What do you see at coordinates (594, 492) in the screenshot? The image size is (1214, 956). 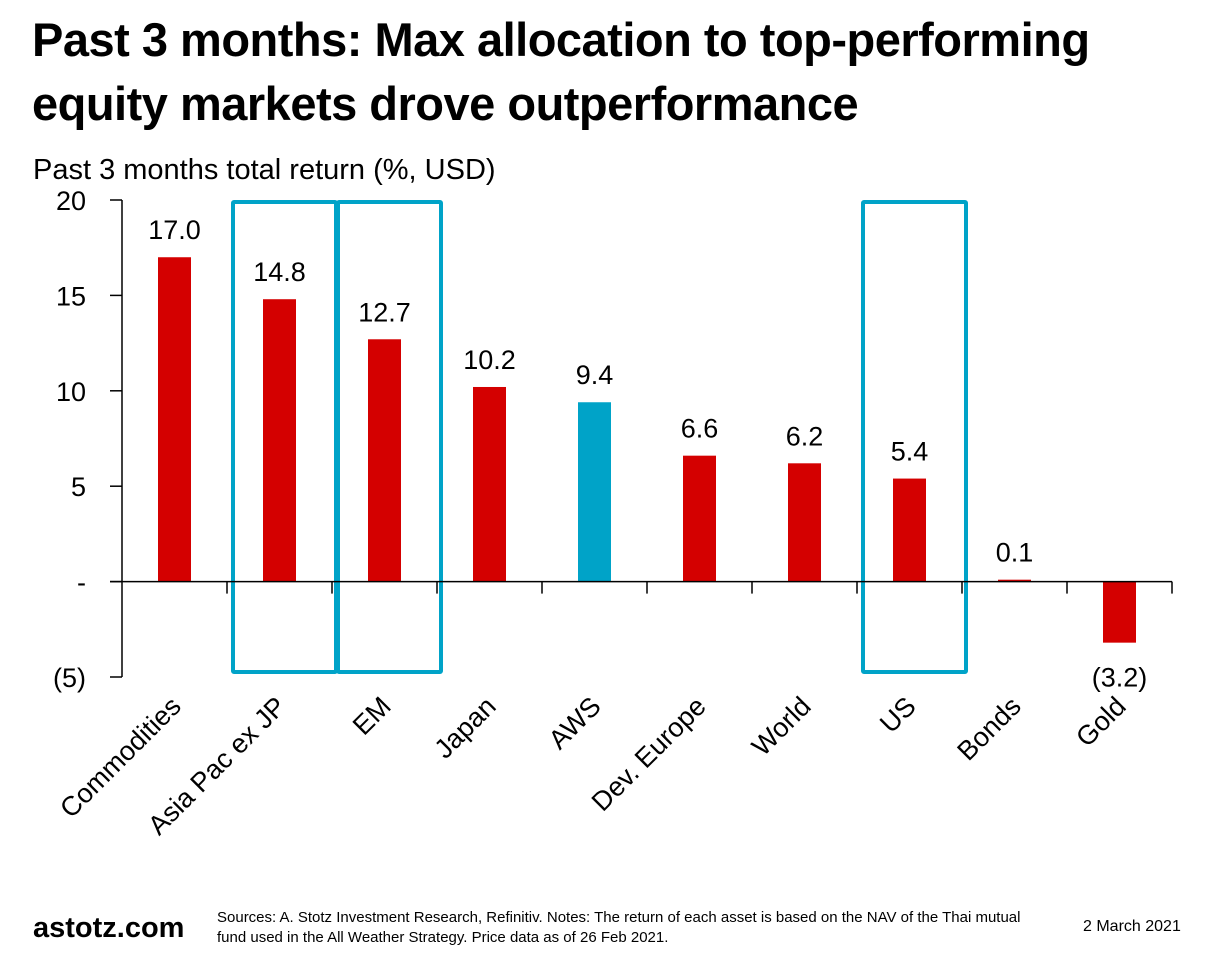 I see `bar-aws` at bounding box center [594, 492].